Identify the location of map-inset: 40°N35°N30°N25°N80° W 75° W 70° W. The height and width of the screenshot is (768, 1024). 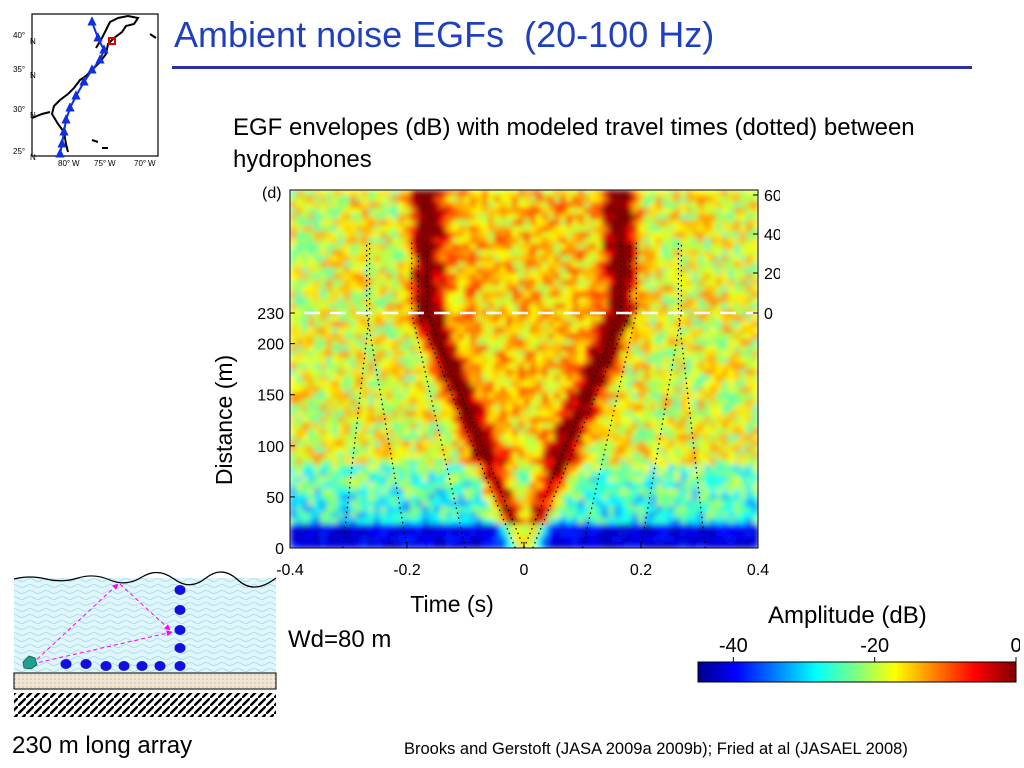
(86, 90).